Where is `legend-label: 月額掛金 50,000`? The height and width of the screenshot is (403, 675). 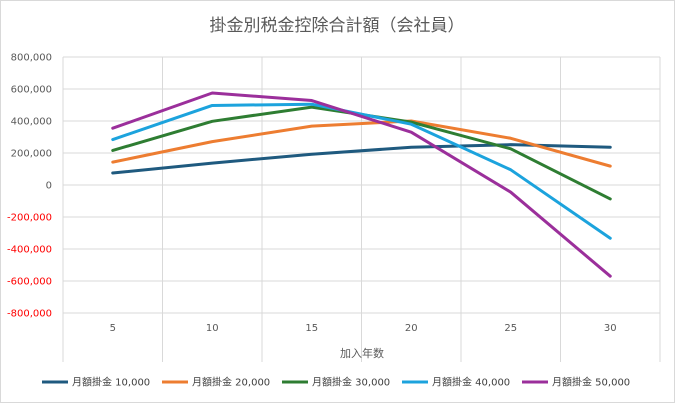 legend-label: 月額掛金 50,000 is located at coordinates (591, 382).